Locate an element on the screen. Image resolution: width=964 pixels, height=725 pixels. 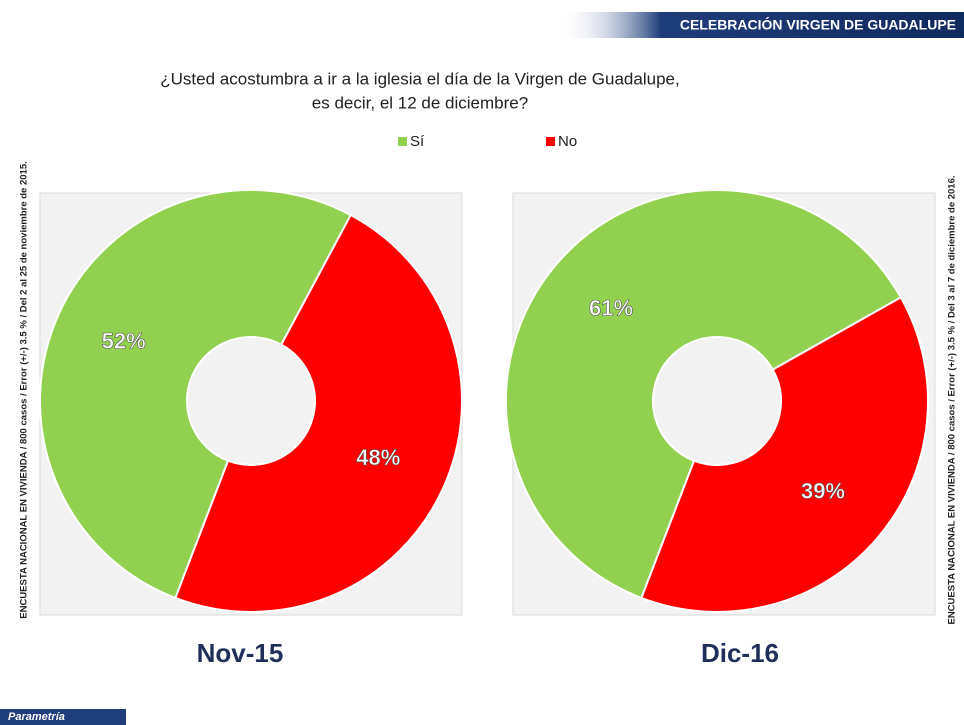
header-bar is located at coordinates (762, 25).